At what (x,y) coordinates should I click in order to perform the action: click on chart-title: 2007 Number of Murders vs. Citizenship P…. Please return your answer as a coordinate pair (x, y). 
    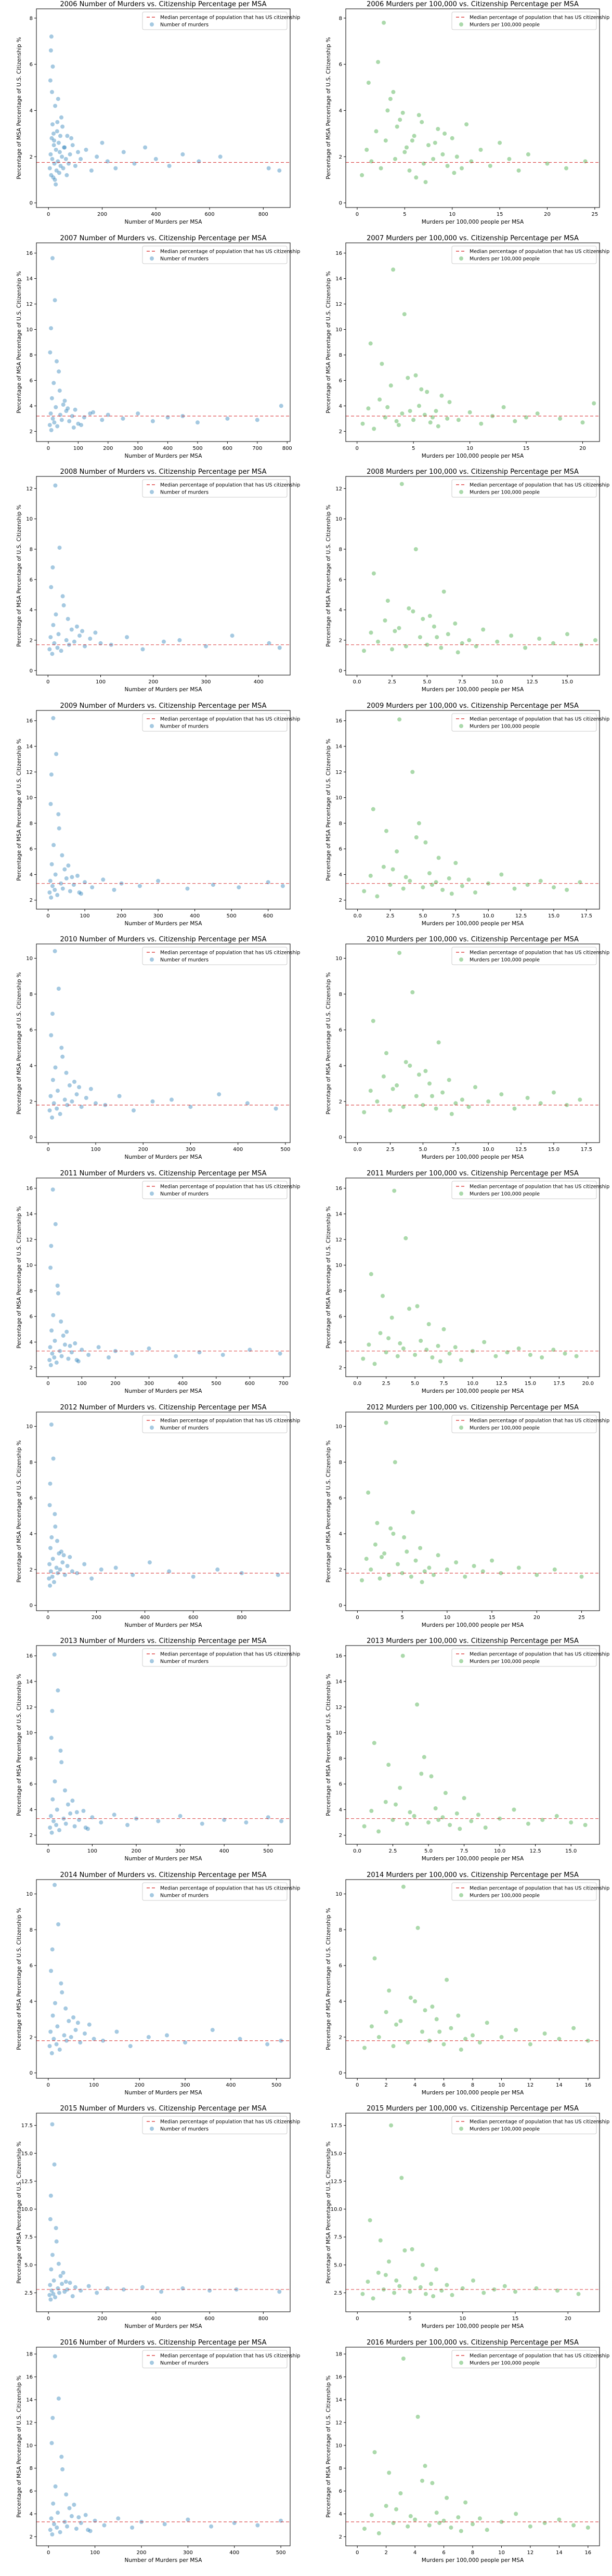
    Looking at the image, I should click on (163, 239).